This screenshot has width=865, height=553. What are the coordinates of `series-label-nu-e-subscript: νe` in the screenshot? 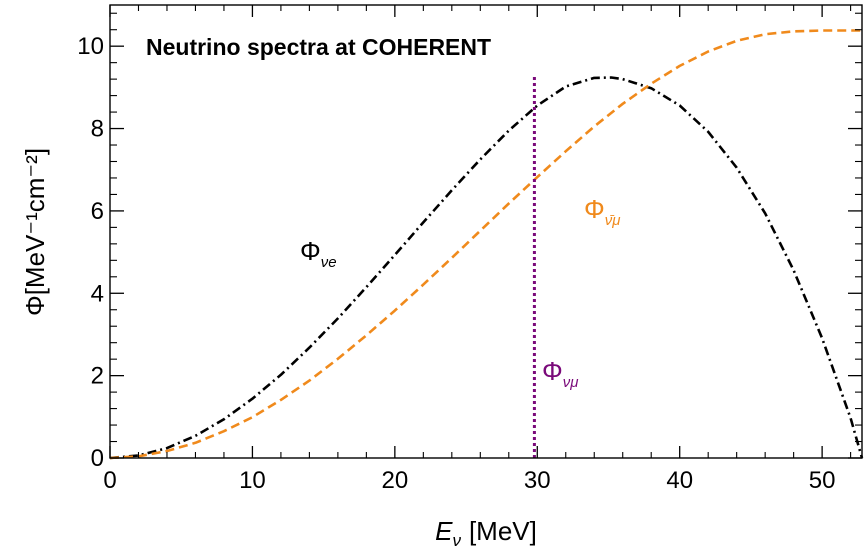 It's located at (329, 262).